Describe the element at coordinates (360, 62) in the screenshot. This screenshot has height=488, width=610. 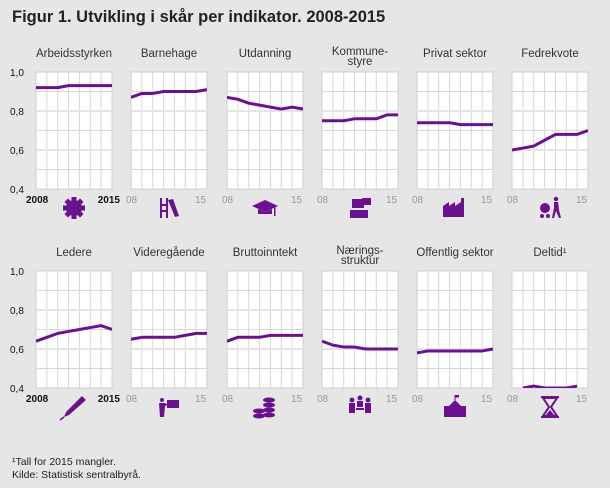
I see `panel-title-line: styre` at that location.